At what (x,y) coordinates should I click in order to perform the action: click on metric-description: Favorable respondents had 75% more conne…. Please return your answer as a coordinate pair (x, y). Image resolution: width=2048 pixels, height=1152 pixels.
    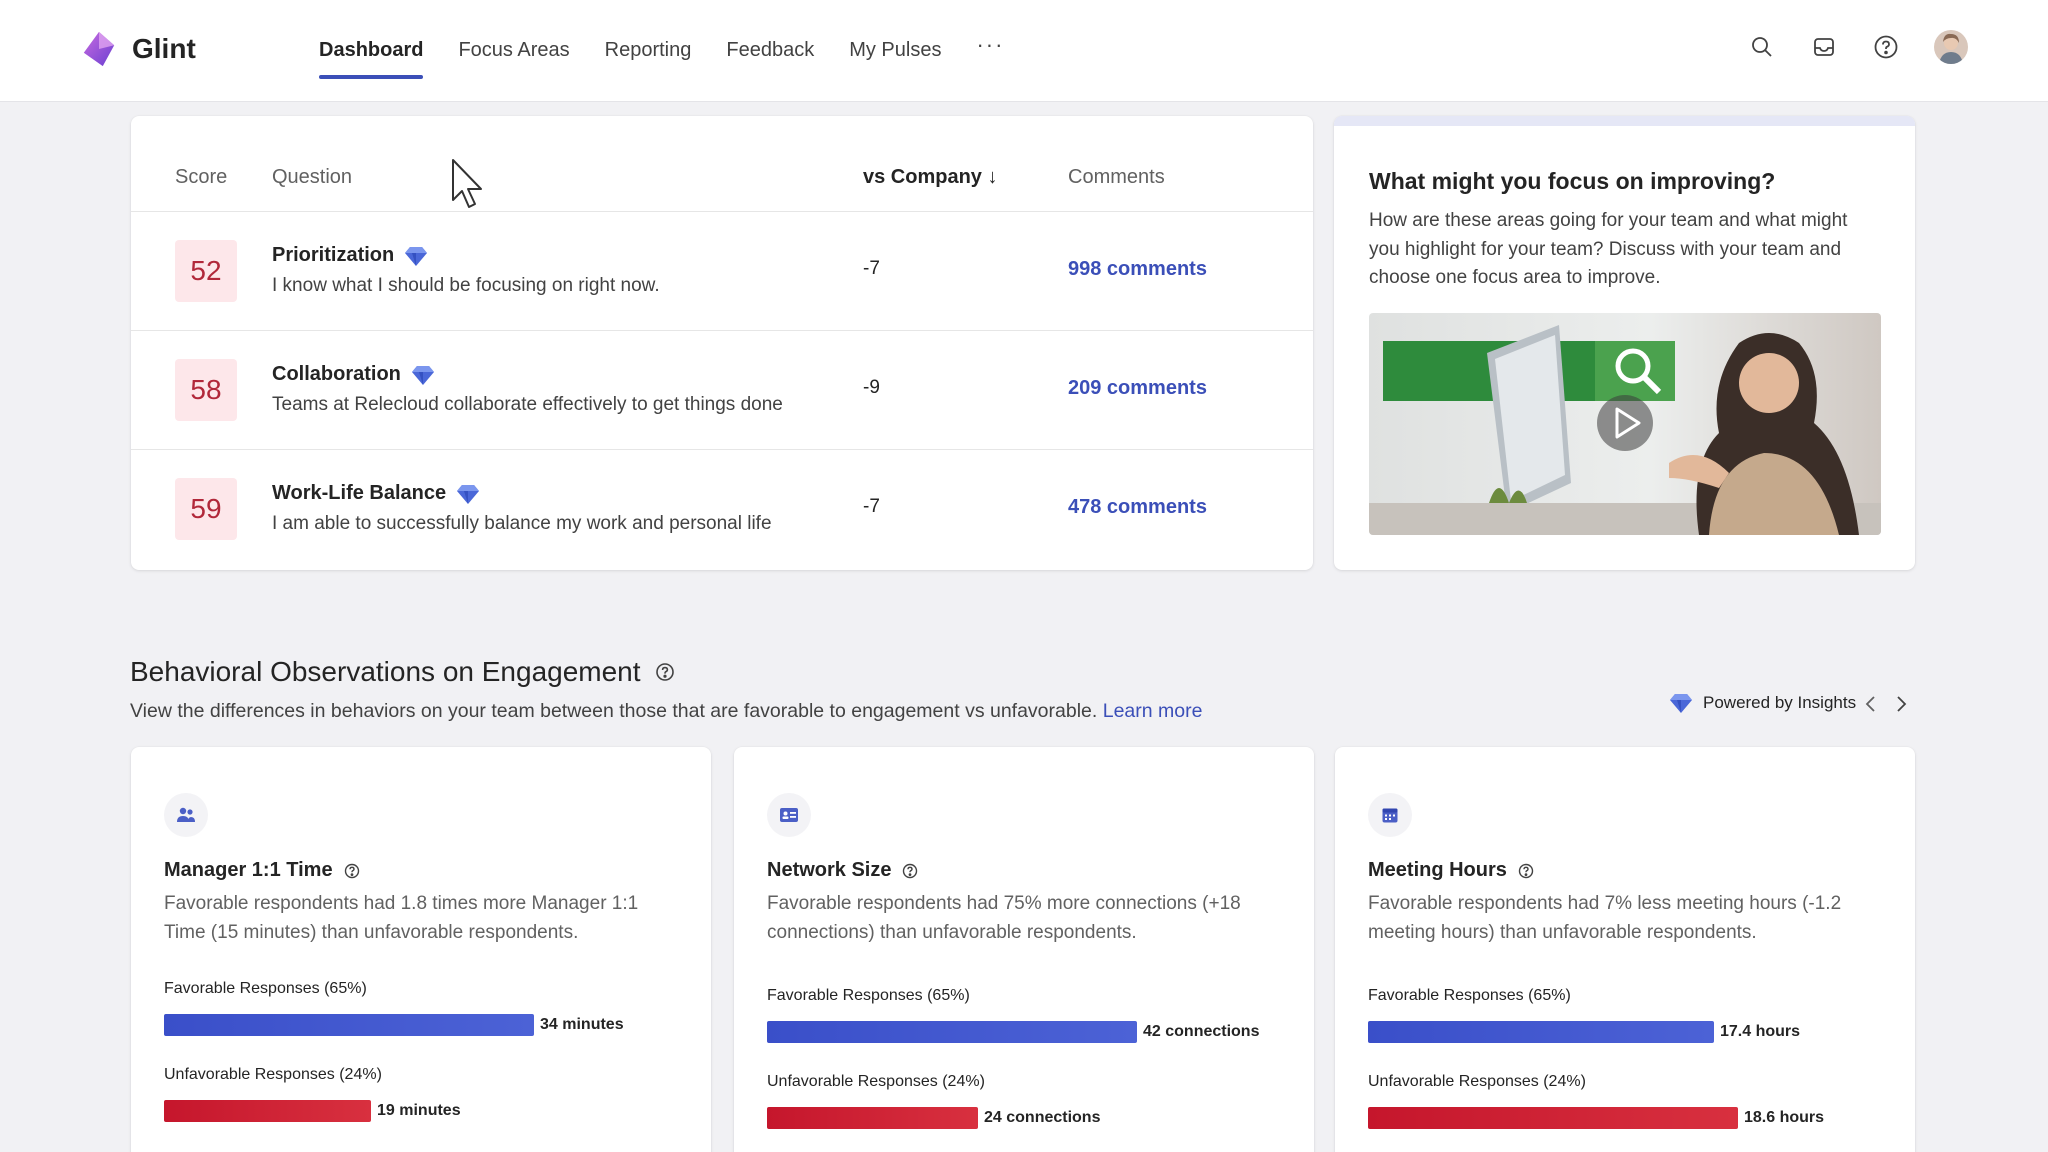
    Looking at the image, I should click on (1004, 918).